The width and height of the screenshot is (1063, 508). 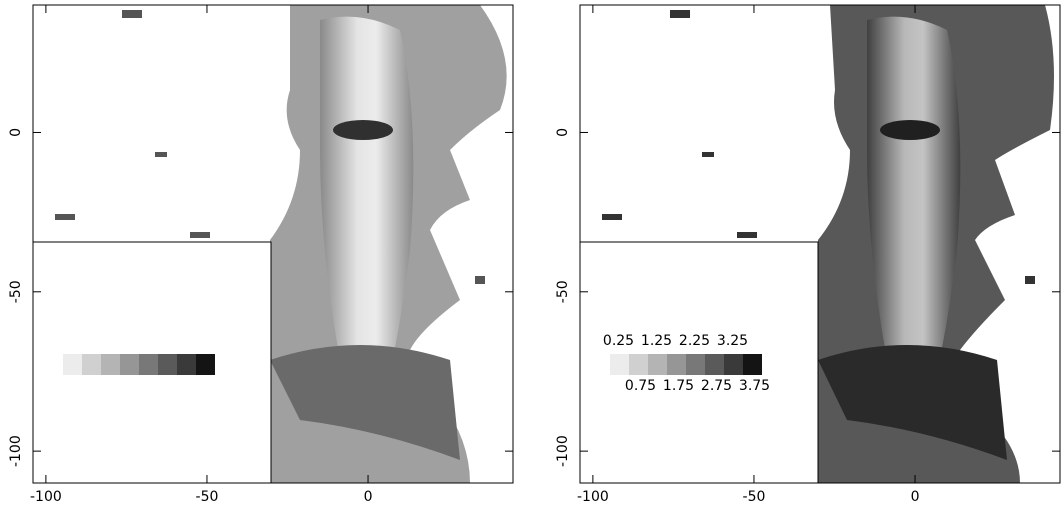 I want to click on colorbar-label: 3.25, so click(x=732, y=341).